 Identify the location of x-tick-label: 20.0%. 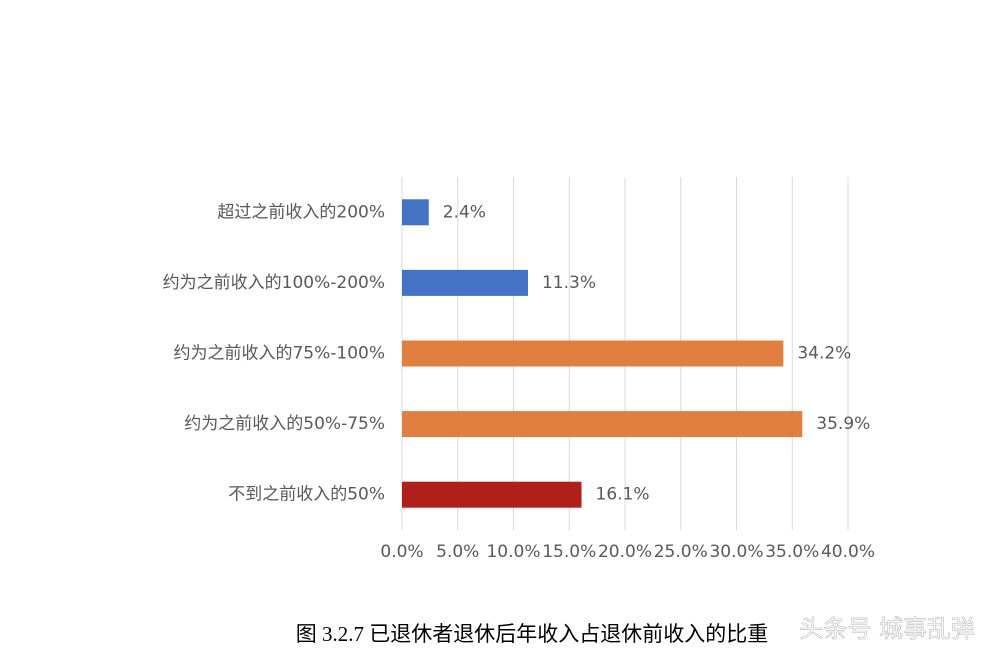
(625, 552).